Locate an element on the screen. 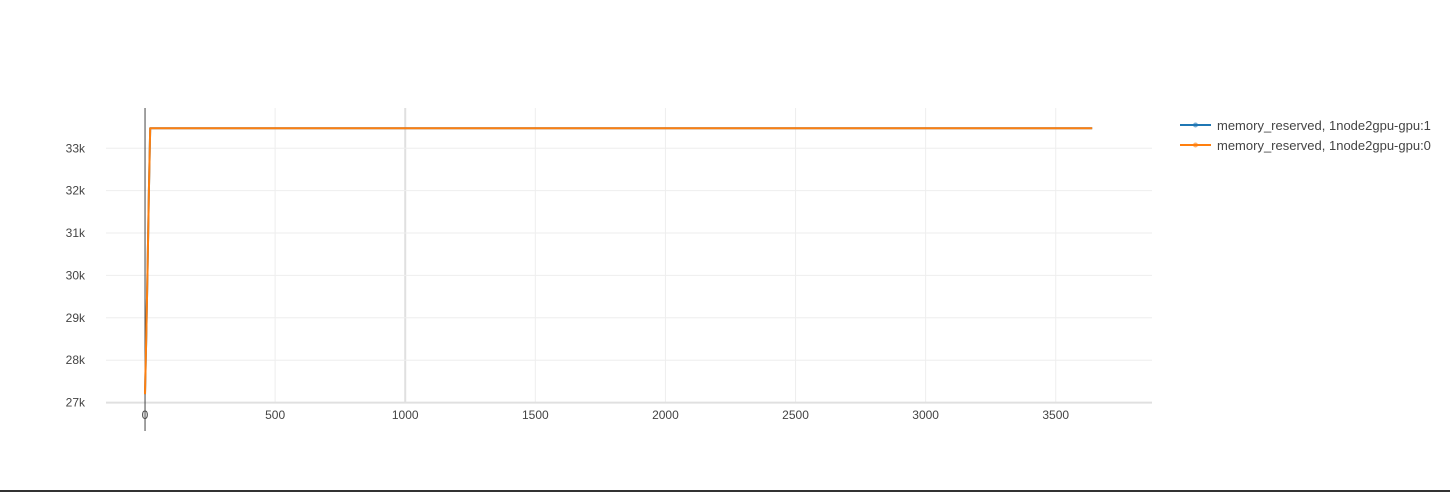 The image size is (1450, 492). x-tick-label: 1500 is located at coordinates (535, 415).